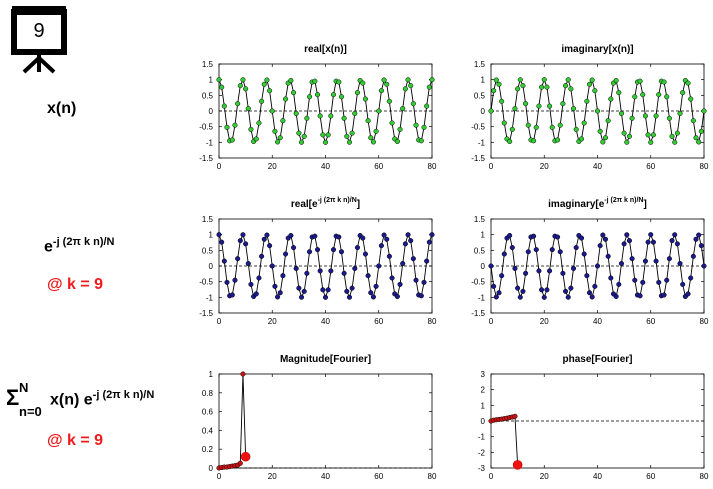 The image size is (713, 489). I want to click on sum-symbol: Σ, so click(13, 397).